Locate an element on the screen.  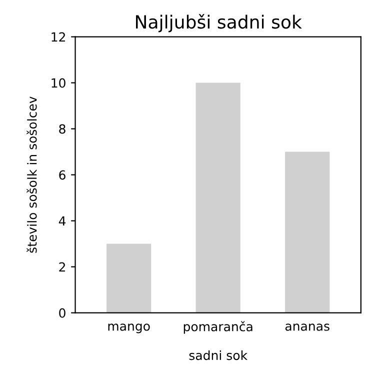
y-tick-label: 4 is located at coordinates (62, 221).